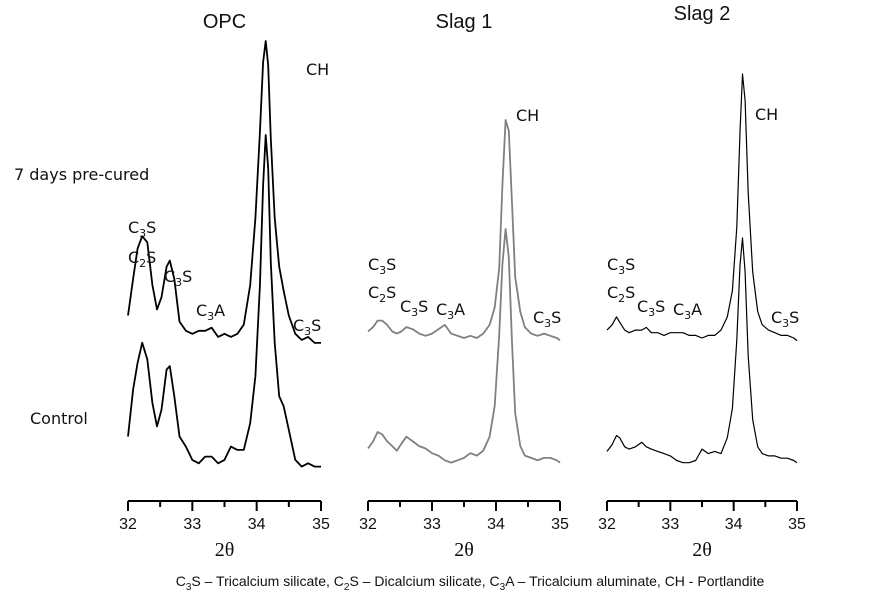  What do you see at coordinates (59, 418) in the screenshot?
I see `row-label-control: Control` at bounding box center [59, 418].